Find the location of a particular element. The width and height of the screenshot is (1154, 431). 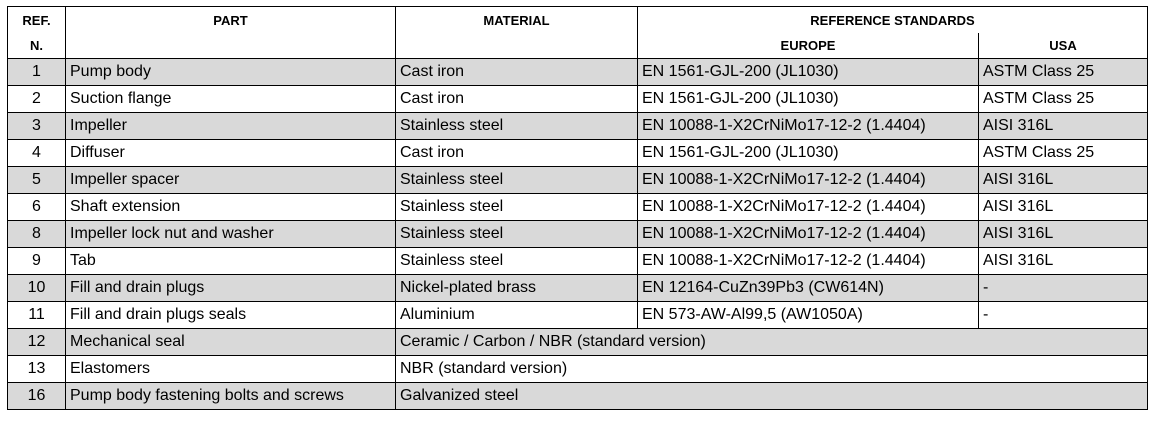

header-europe: EUROPE is located at coordinates (808, 46).